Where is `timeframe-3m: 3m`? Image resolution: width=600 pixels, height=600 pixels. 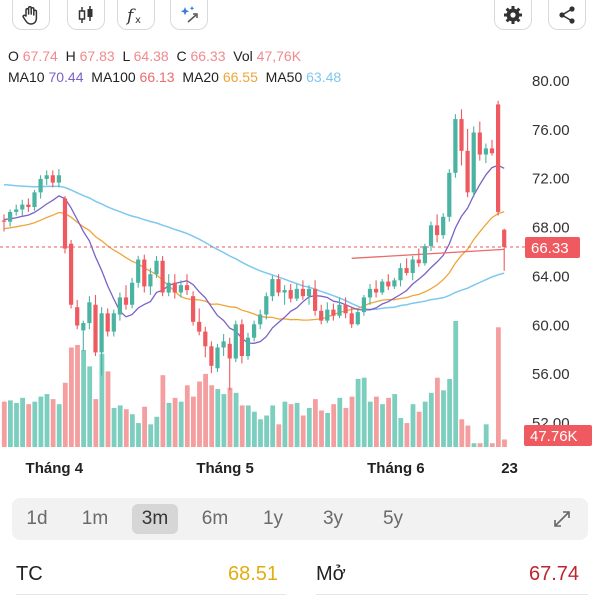
timeframe-3m: 3m is located at coordinates (155, 519).